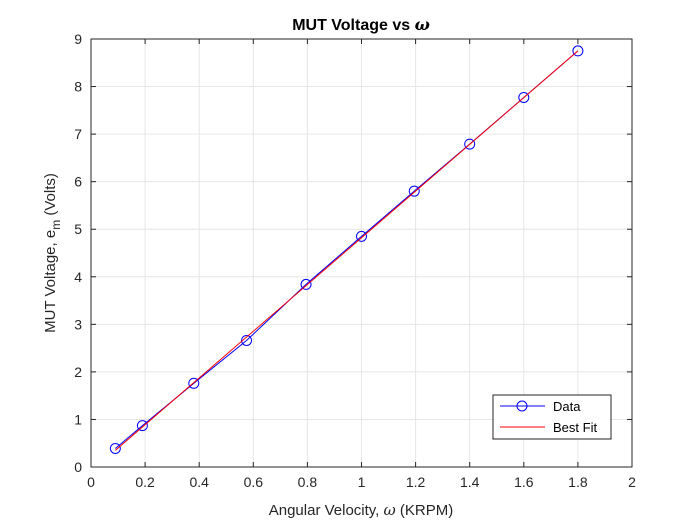 This screenshot has height=525, width=700. What do you see at coordinates (308, 482) in the screenshot?
I see `x-tick-label: 0.8` at bounding box center [308, 482].